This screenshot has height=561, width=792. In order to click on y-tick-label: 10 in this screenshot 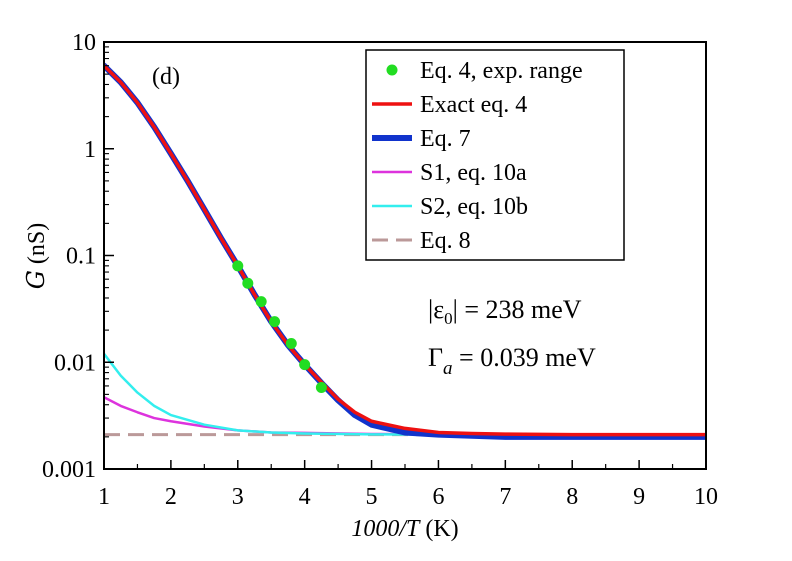, I will do `click(84, 43)`.